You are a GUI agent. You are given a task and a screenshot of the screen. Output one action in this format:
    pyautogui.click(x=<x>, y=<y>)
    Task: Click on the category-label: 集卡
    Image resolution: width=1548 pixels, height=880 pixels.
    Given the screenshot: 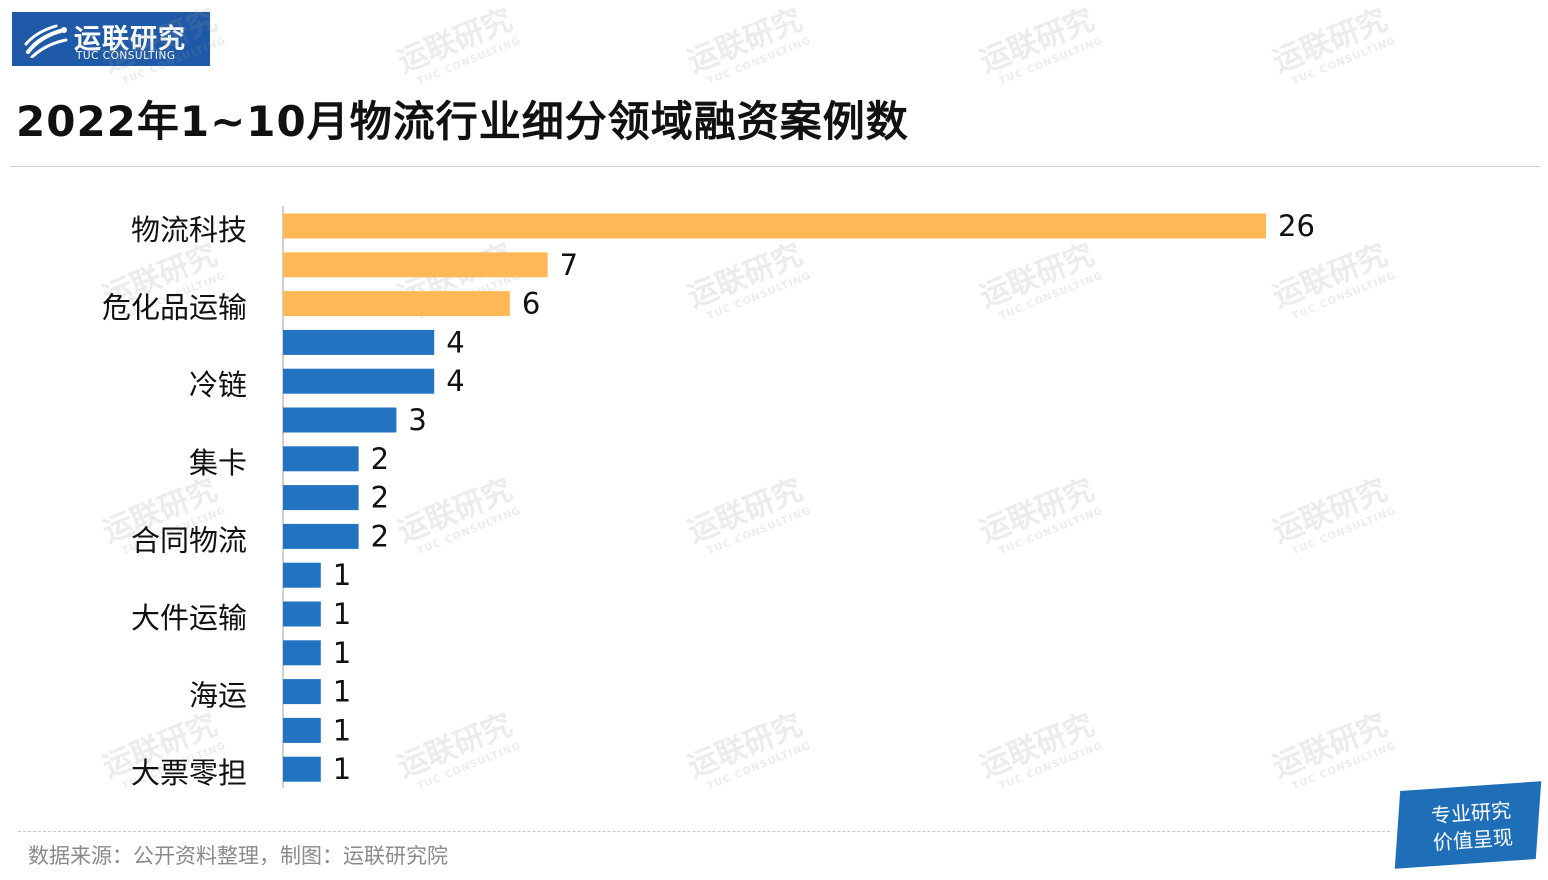 What is the action you would take?
    pyautogui.click(x=218, y=463)
    